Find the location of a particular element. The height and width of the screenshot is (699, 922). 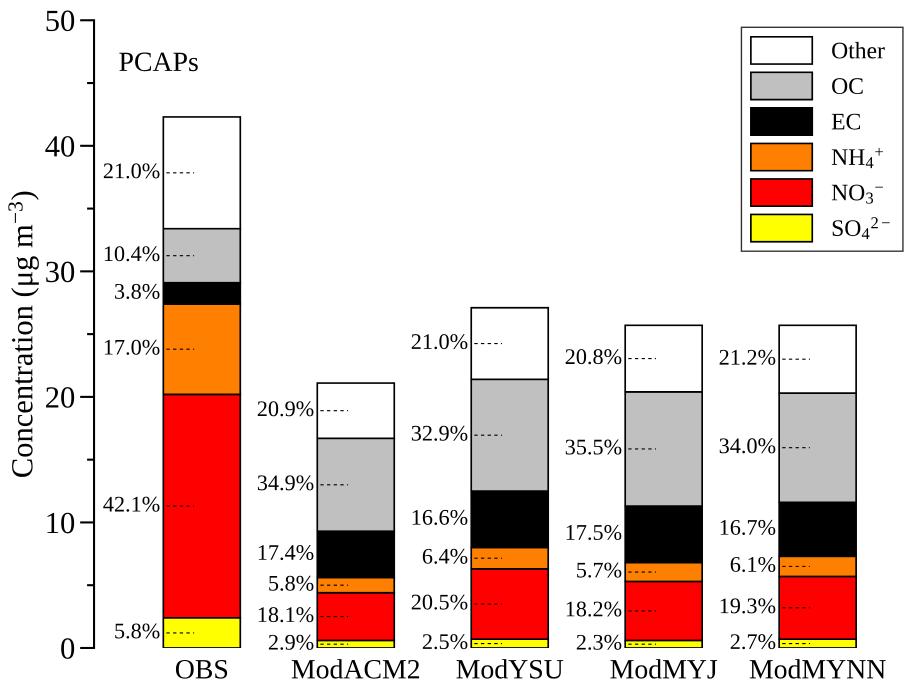

legend-label: SO$_{4}$$^{2−}$ is located at coordinates (861, 228).